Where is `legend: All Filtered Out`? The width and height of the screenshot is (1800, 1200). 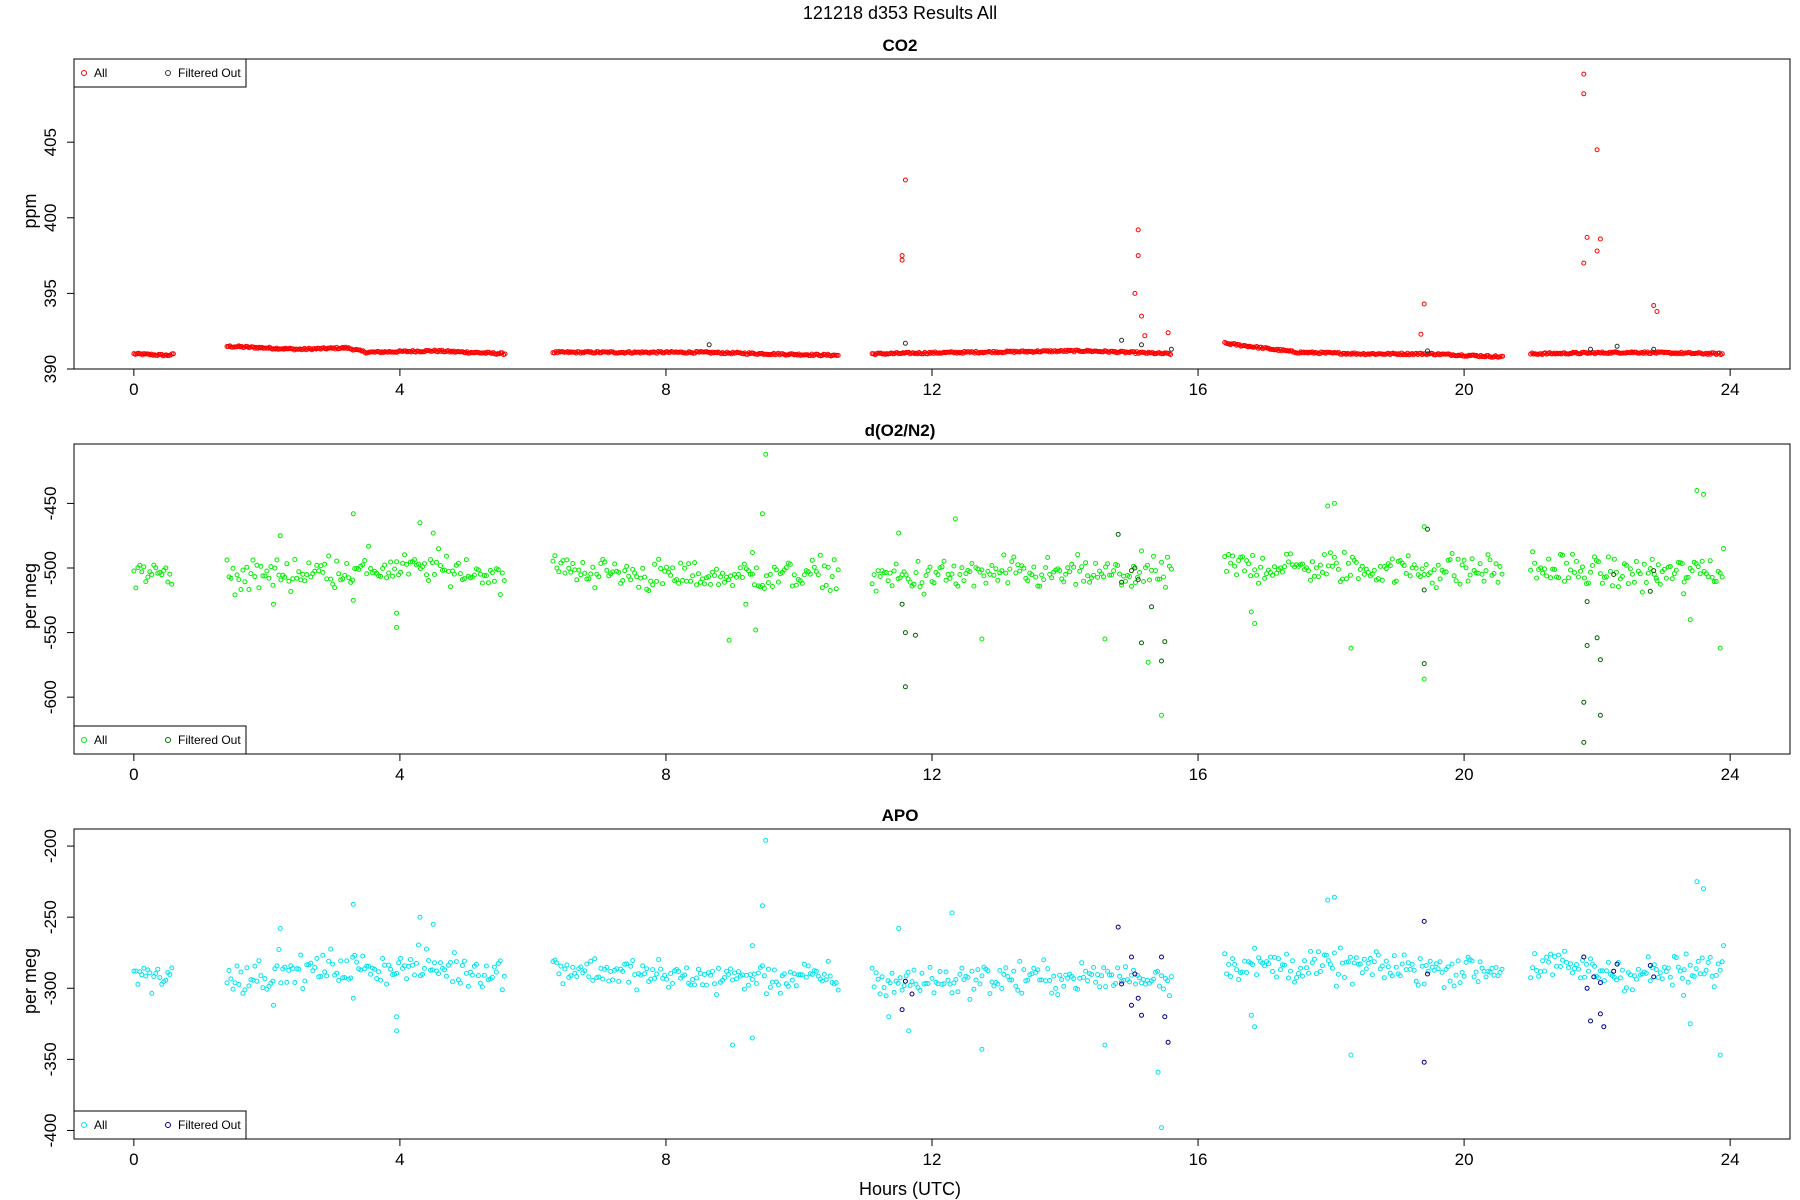 legend: All Filtered Out is located at coordinates (160, 1125).